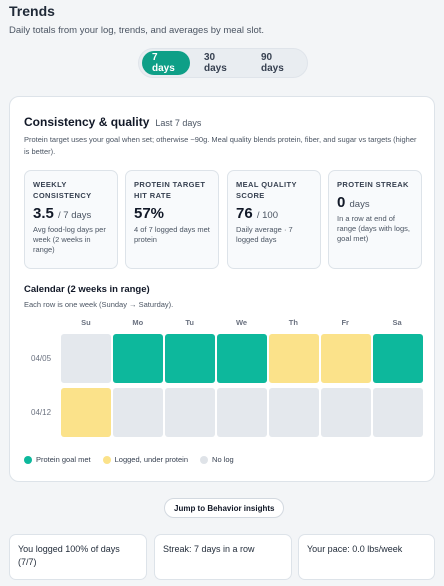 This screenshot has height=586, width=444. I want to click on stat-value: 76 / 100, so click(257, 213).